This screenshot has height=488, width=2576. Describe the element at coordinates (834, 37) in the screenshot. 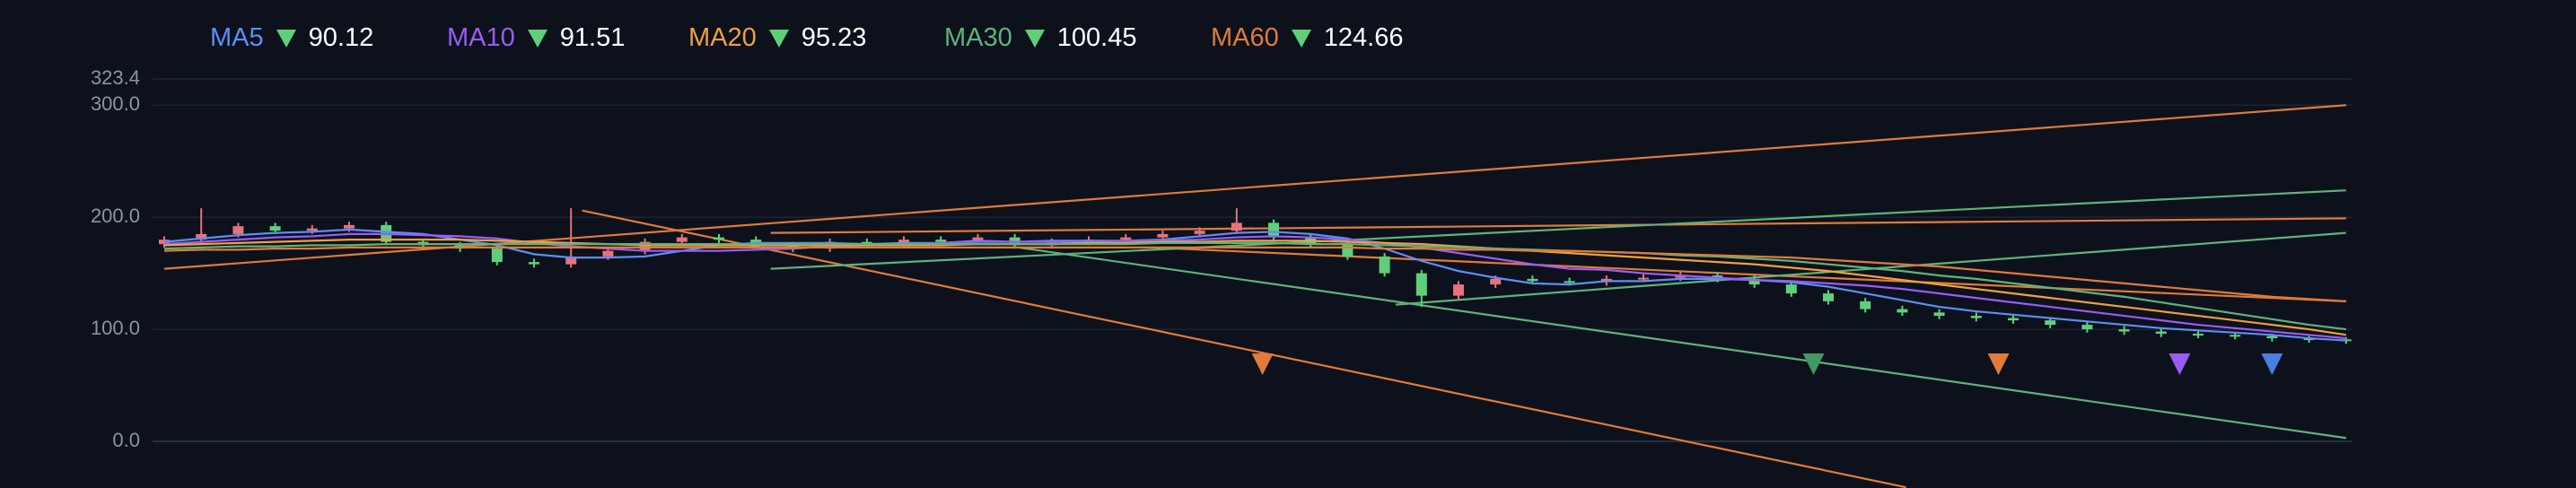

I see `legend-value: 95.23` at that location.